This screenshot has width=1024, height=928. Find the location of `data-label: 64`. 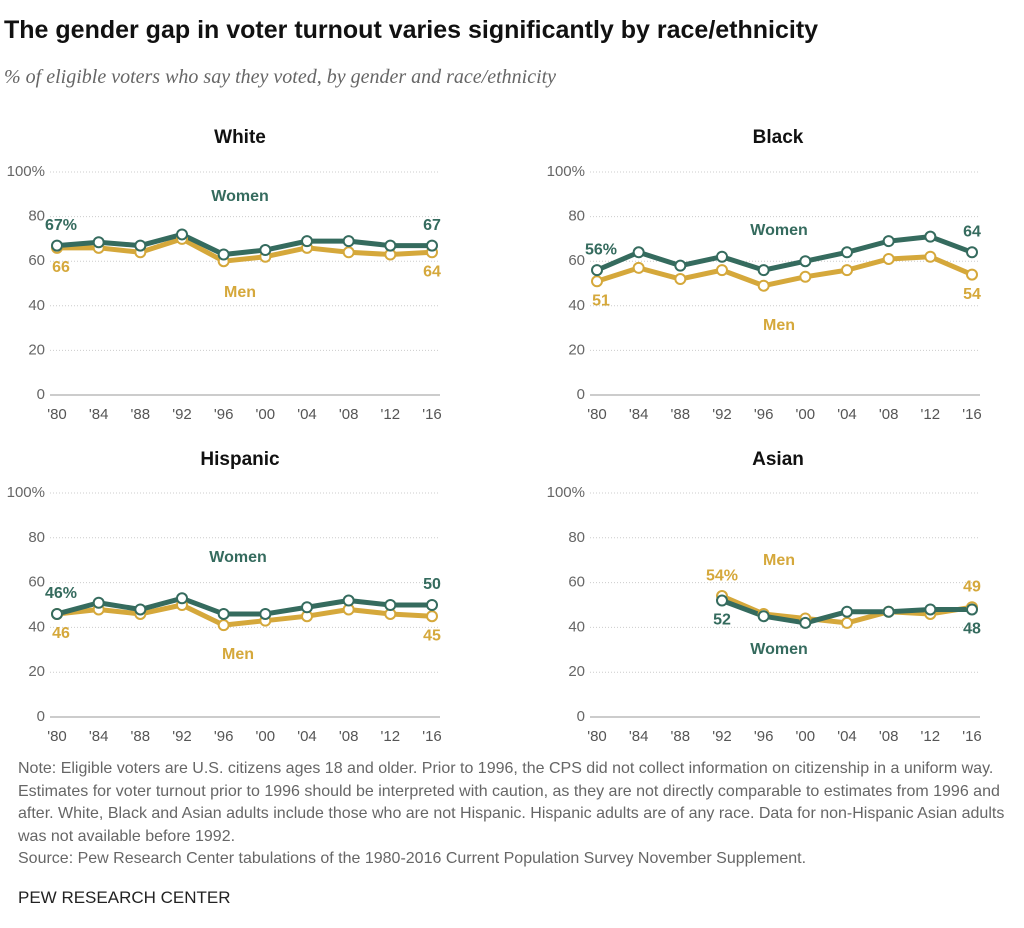

data-label: 64 is located at coordinates (432, 271).